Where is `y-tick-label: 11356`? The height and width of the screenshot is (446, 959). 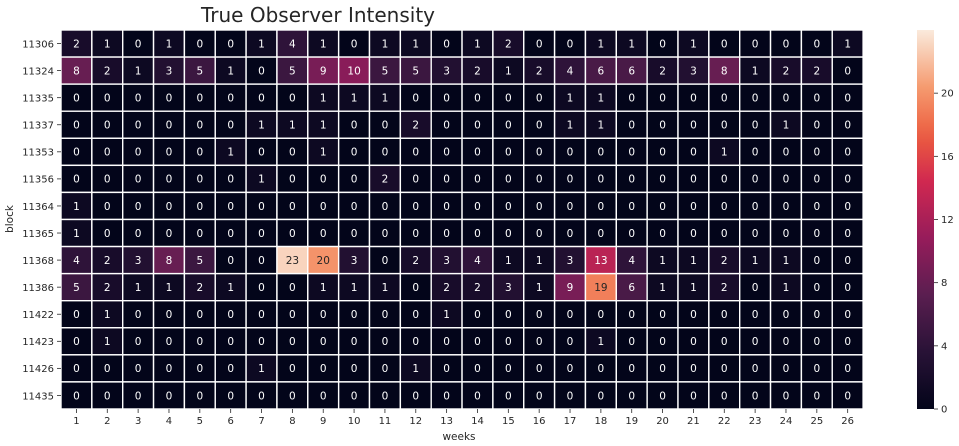
y-tick-label: 11356 is located at coordinates (38, 180).